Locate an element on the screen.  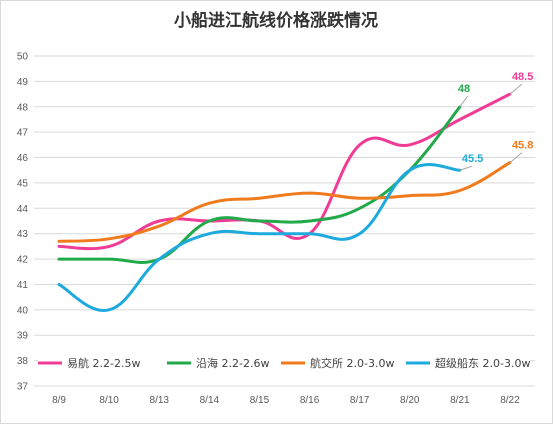
y-tick-label: 47 is located at coordinates (23, 133).